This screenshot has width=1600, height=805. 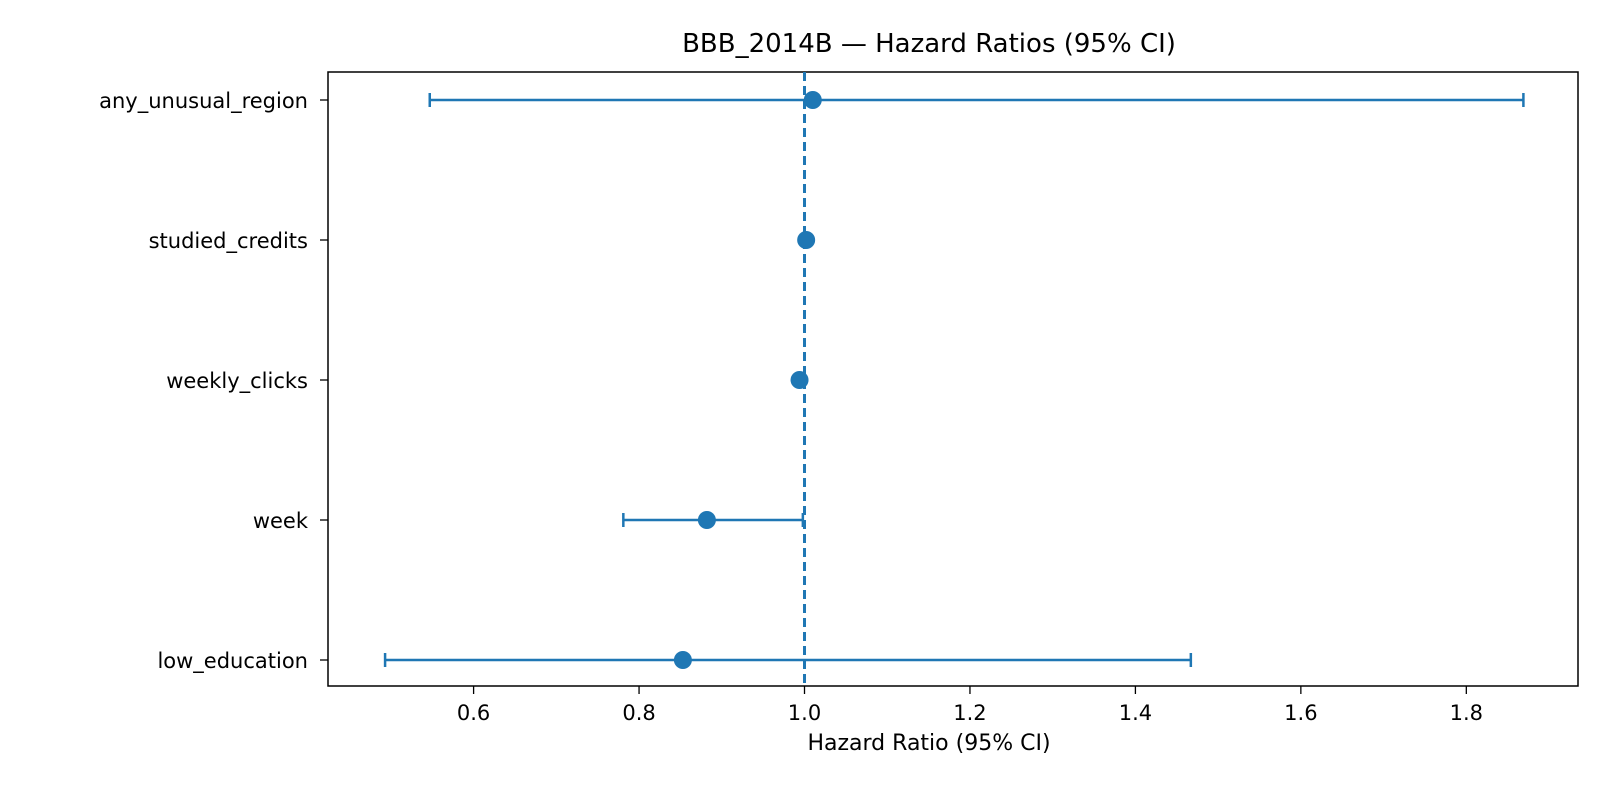 I want to click on x-tick-label: 0.6, so click(x=473, y=713).